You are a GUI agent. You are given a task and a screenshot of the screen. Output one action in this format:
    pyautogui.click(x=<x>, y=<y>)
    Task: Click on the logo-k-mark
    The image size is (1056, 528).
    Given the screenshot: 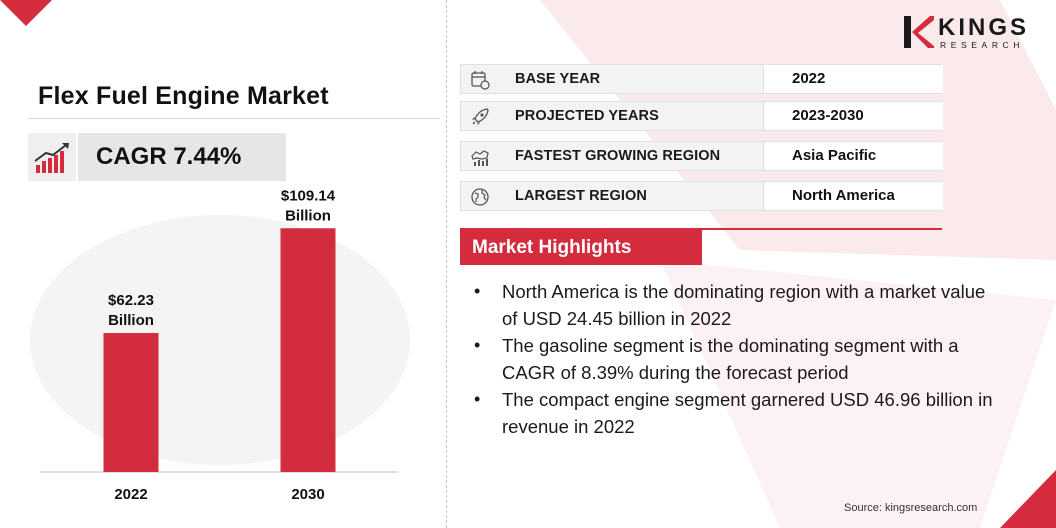 What is the action you would take?
    pyautogui.click(x=919, y=32)
    